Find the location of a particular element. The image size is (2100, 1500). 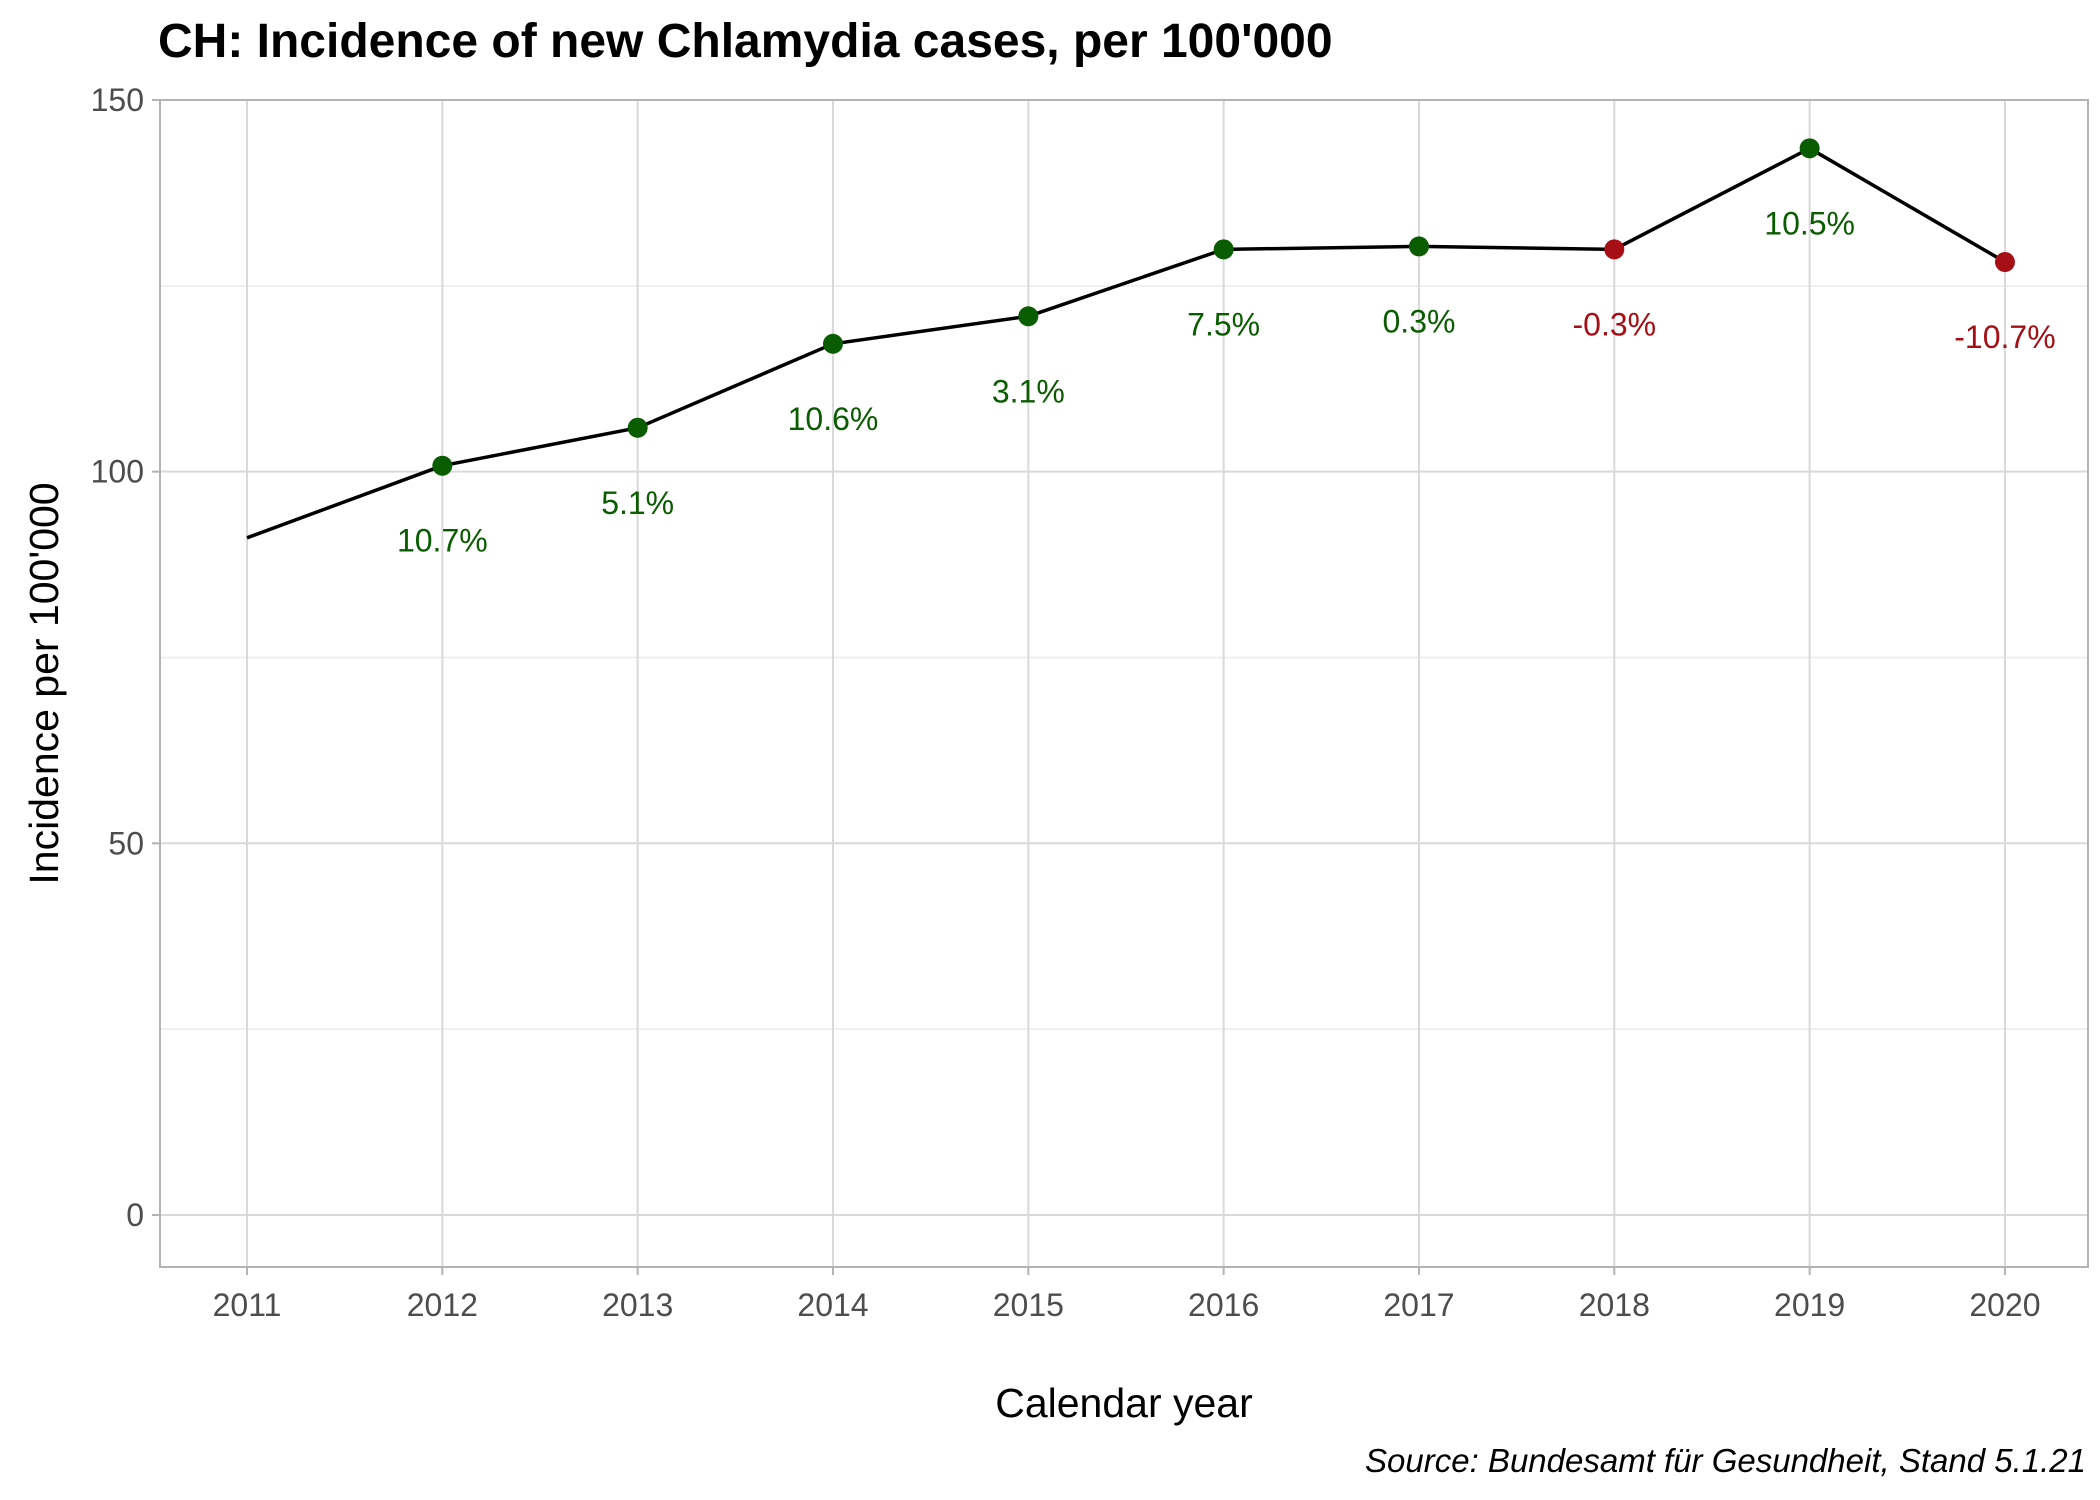

change-label: 10.7% is located at coordinates (442, 541).